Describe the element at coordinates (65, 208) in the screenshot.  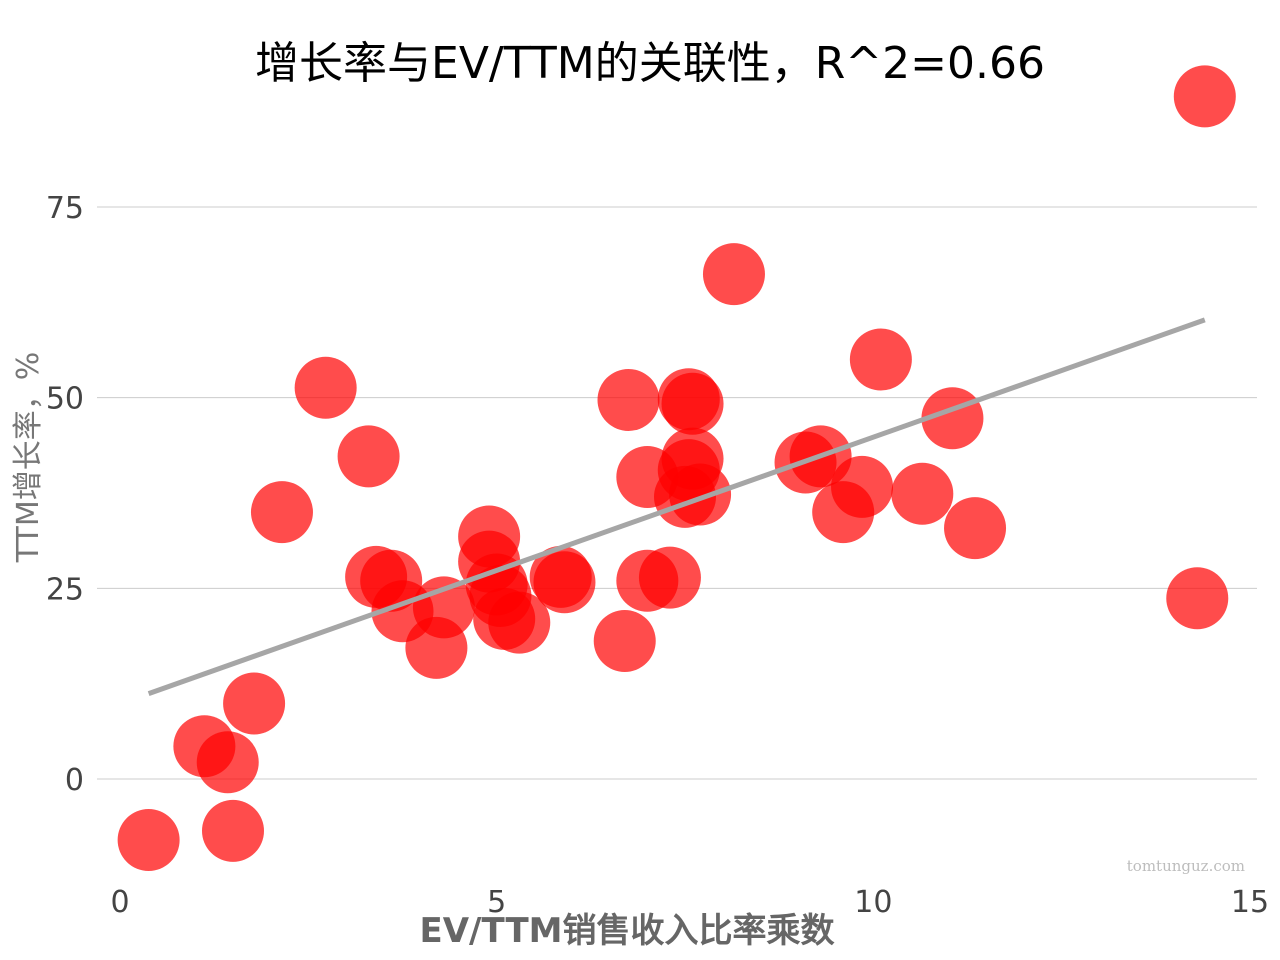
I see `y-tick-label: 75` at that location.